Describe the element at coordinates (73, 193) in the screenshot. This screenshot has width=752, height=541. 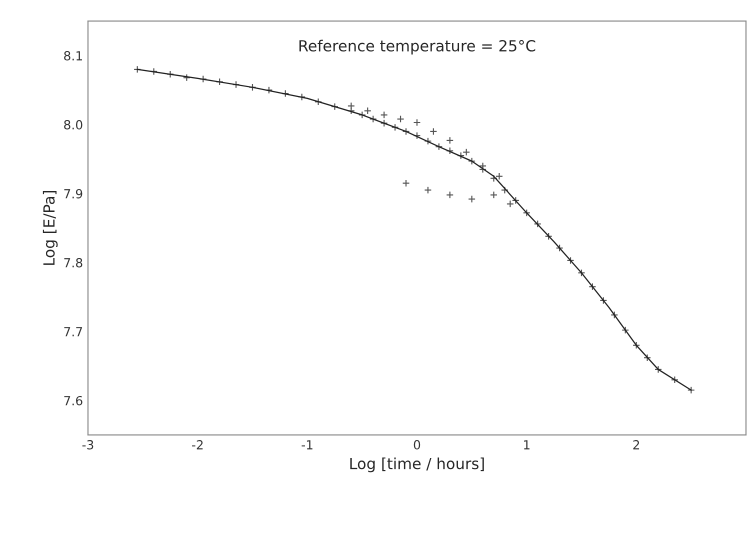
I see `y-tick-label: 7.9` at that location.